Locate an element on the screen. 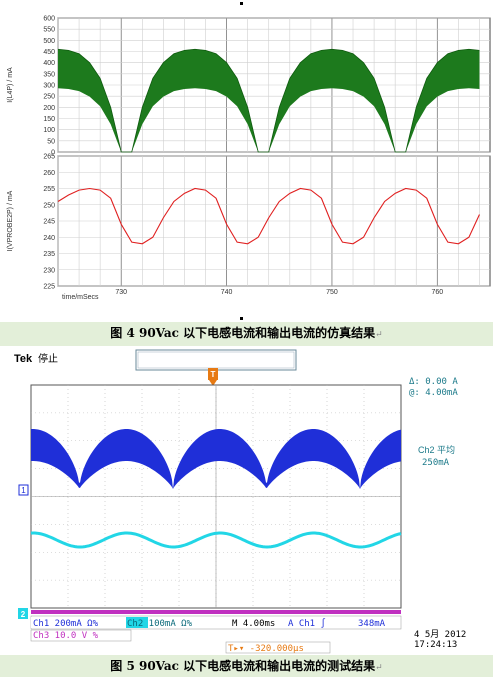  y-tick-label: 450 is located at coordinates (49, 52).